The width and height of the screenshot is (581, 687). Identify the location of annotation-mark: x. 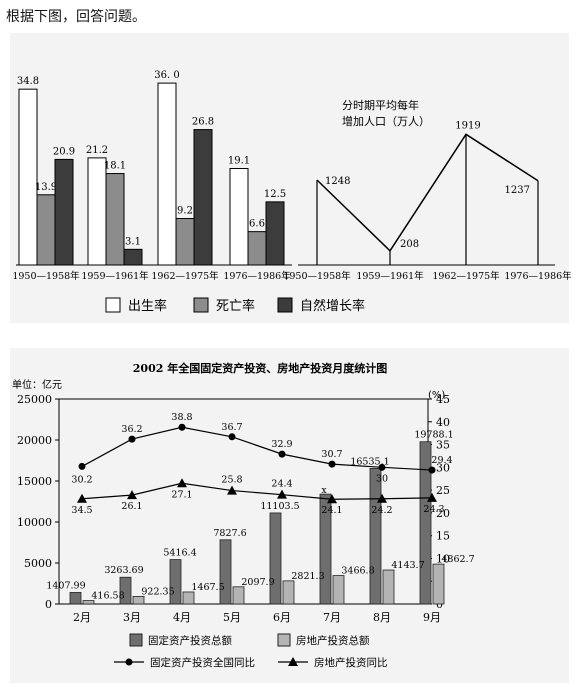
(323, 491).